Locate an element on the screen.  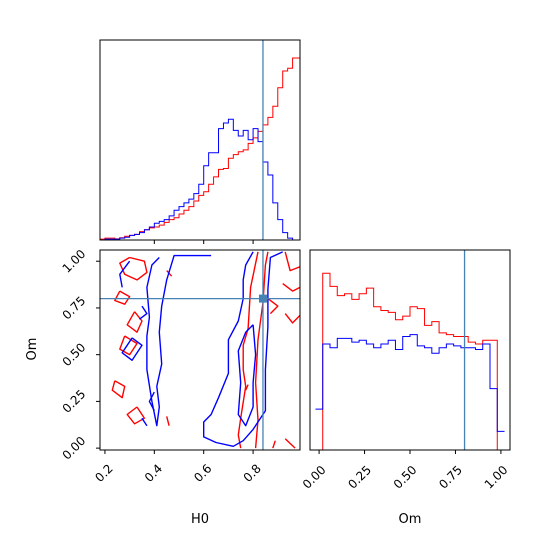
h0-histogram-frame is located at coordinates (200, 140).